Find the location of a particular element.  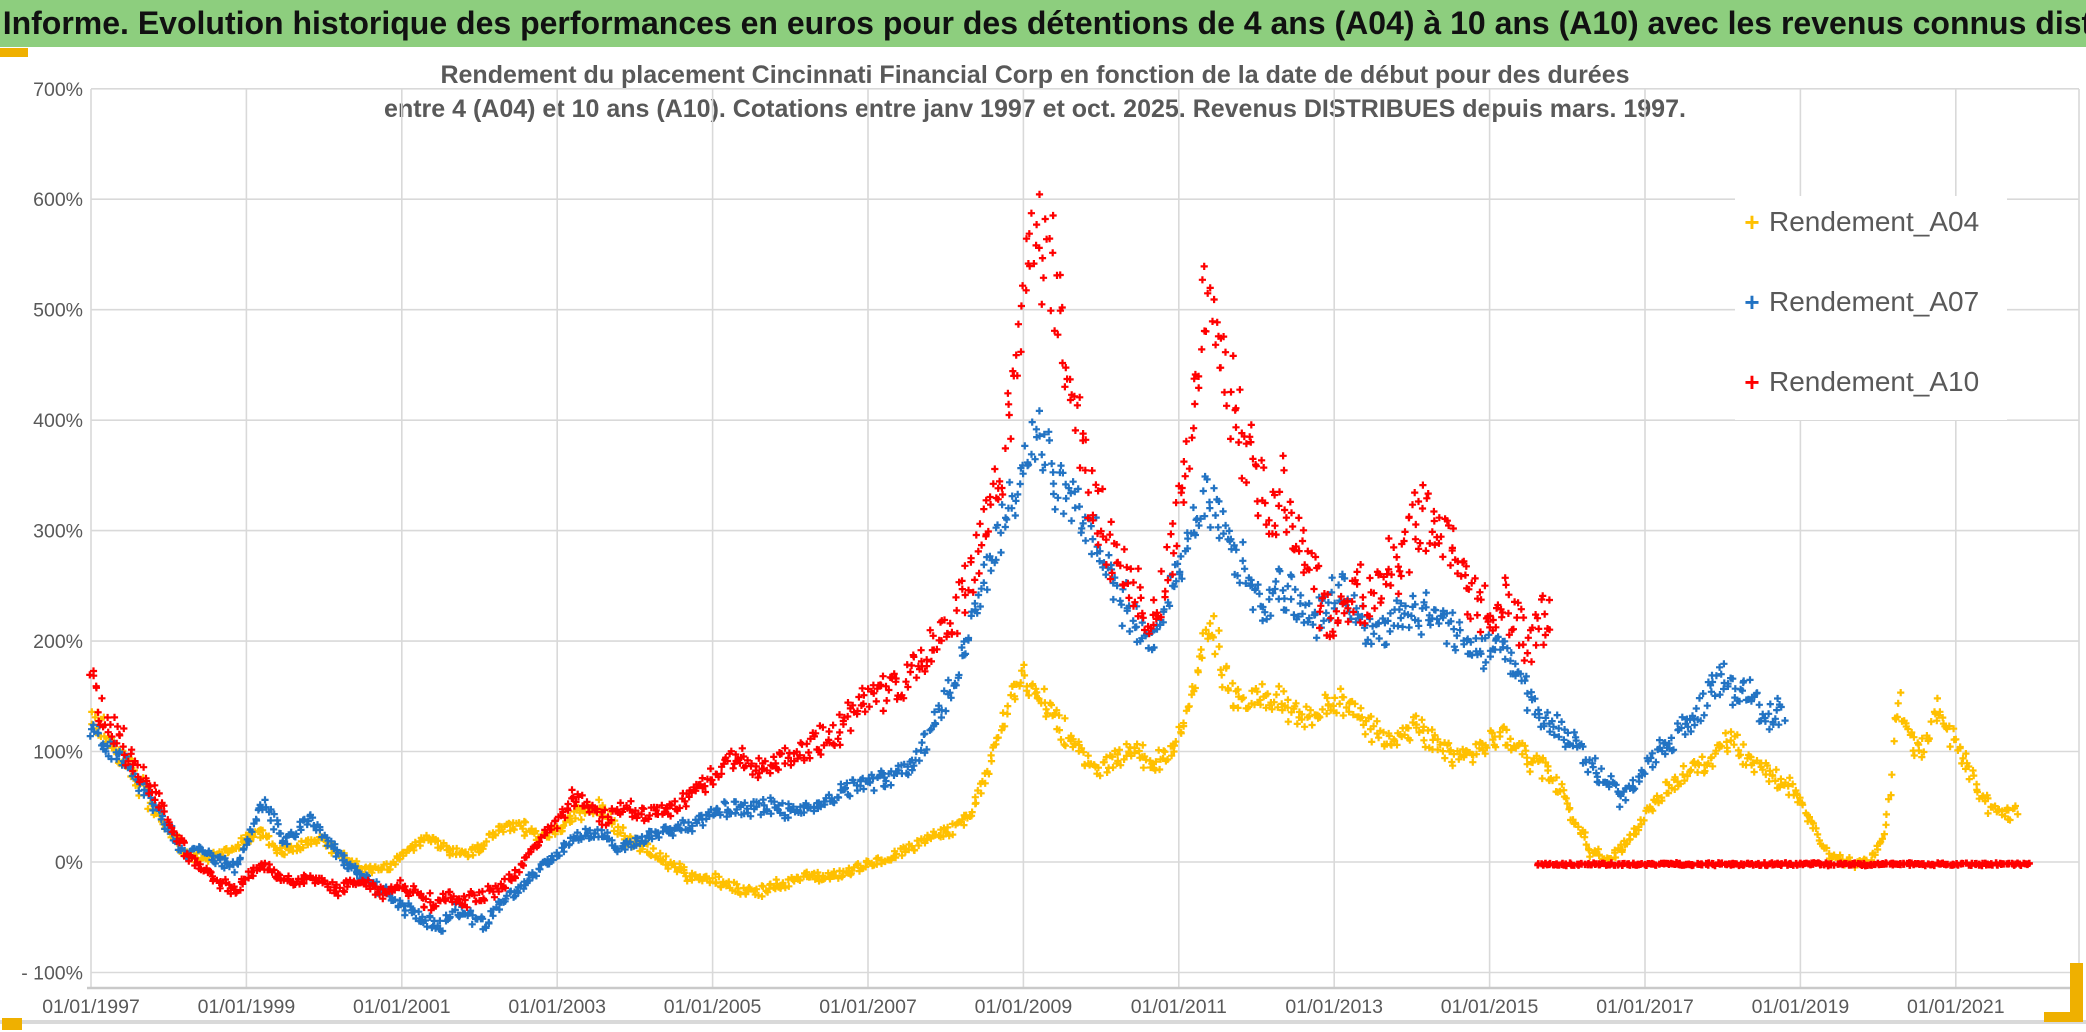

x-tick-label: 01/01/2005 is located at coordinates (713, 1007).